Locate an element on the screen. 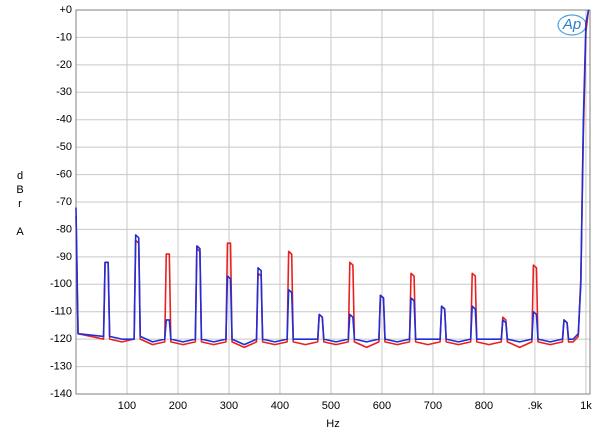  x-tick-label: 100 is located at coordinates (127, 406).